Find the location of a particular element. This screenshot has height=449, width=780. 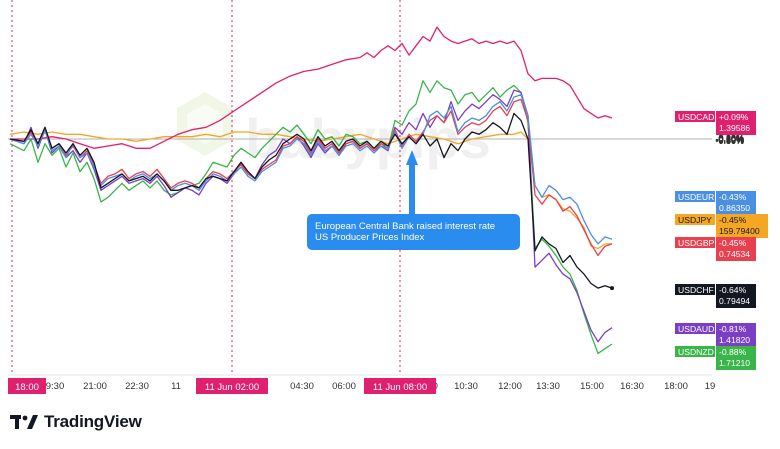

x-highlight-label: 11 Jun 08:00 is located at coordinates (400, 387).